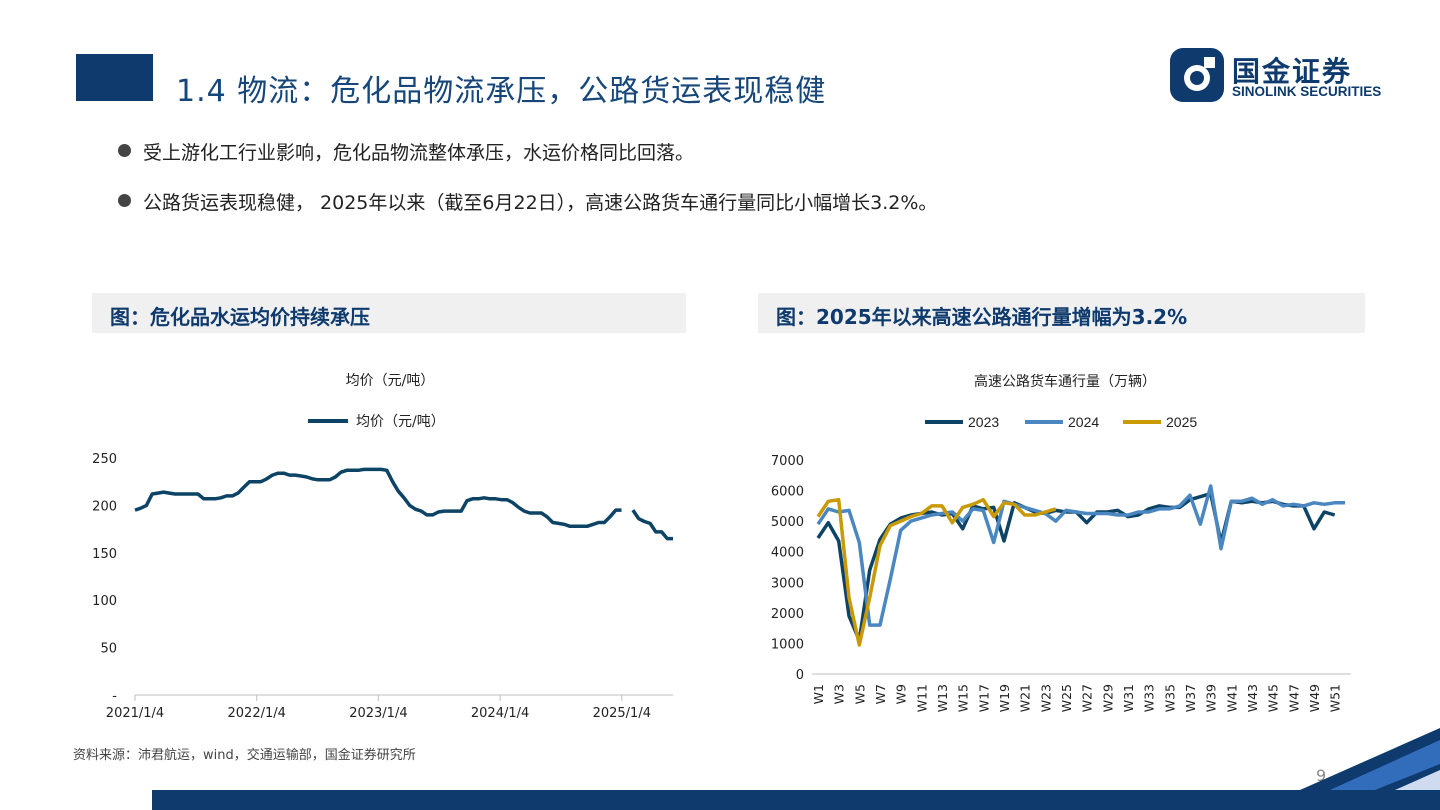 This screenshot has width=1440, height=810. Describe the element at coordinates (108, 649) in the screenshot. I see `y-tick-label: 50` at that location.